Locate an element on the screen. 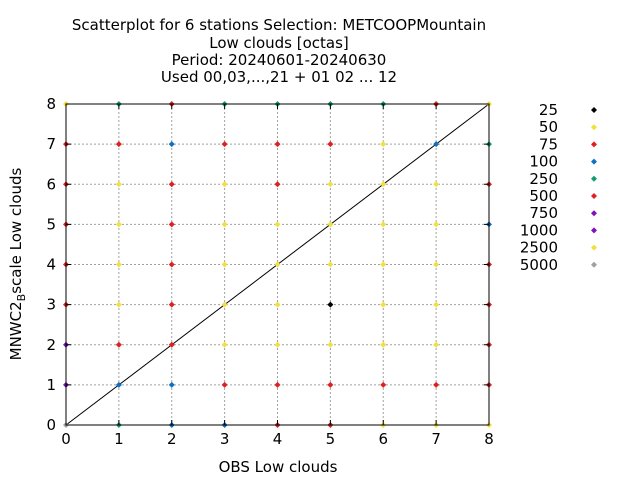 The width and height of the screenshot is (640, 480). y-tick-label: 0 is located at coordinates (51, 425).